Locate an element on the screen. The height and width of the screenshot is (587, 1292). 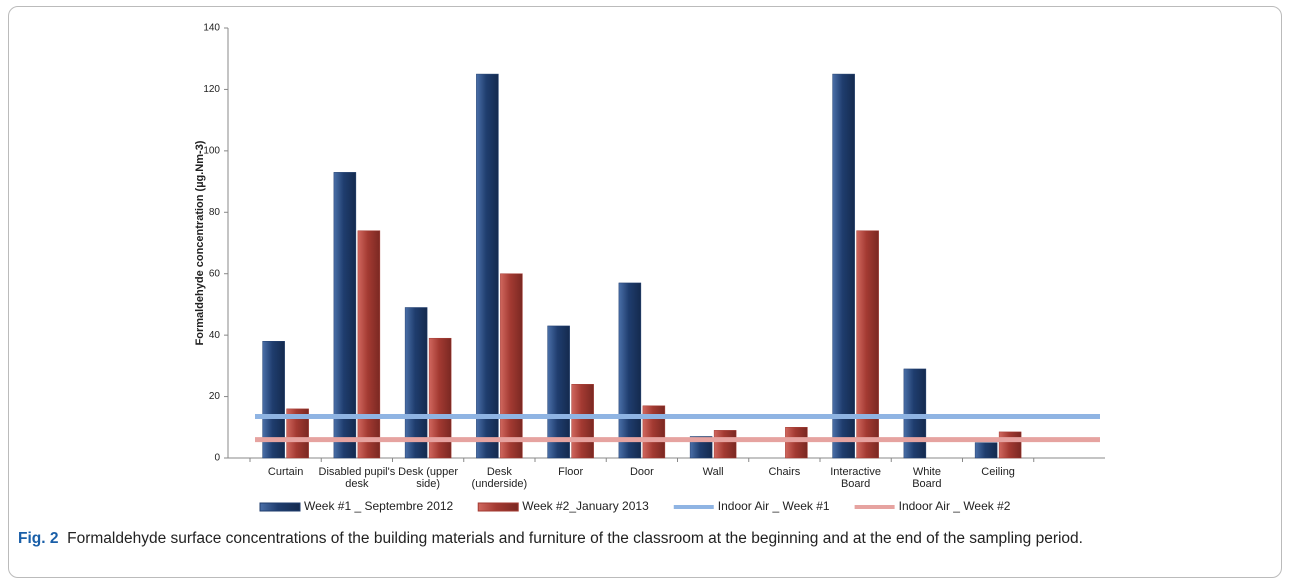
x-tick-label: Chairs is located at coordinates (784, 472).